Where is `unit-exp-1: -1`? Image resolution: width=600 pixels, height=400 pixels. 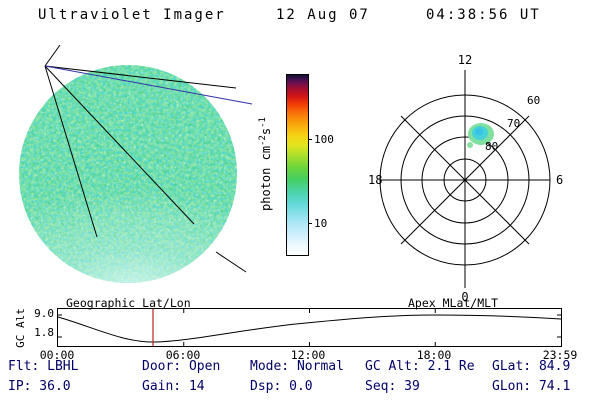
unit-exp-1: -1 is located at coordinates (263, 122).